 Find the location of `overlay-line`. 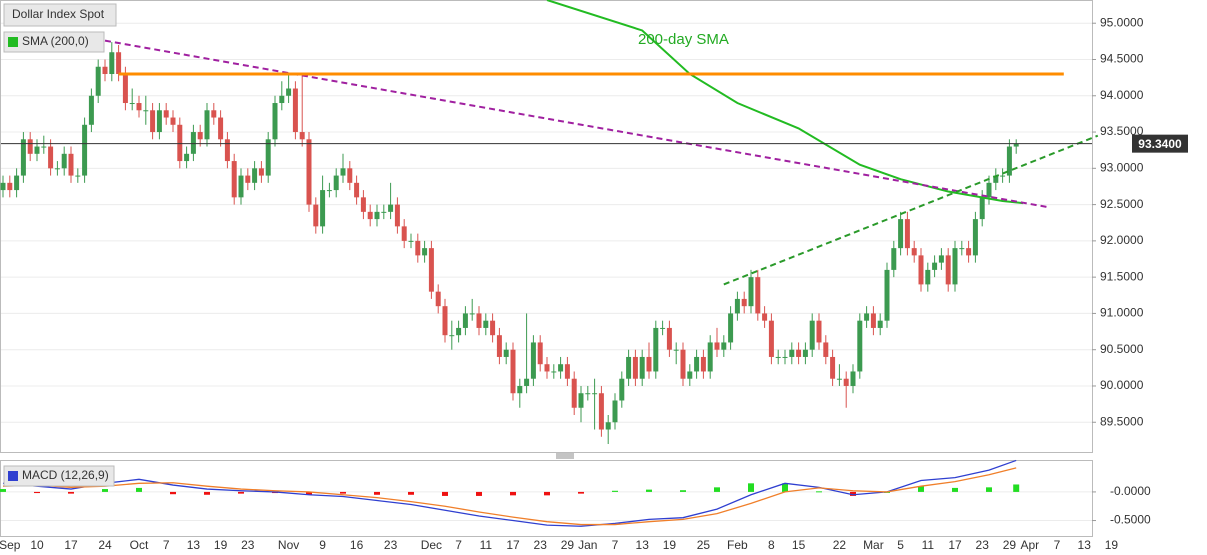

overlay-line is located at coordinates (911, 210).